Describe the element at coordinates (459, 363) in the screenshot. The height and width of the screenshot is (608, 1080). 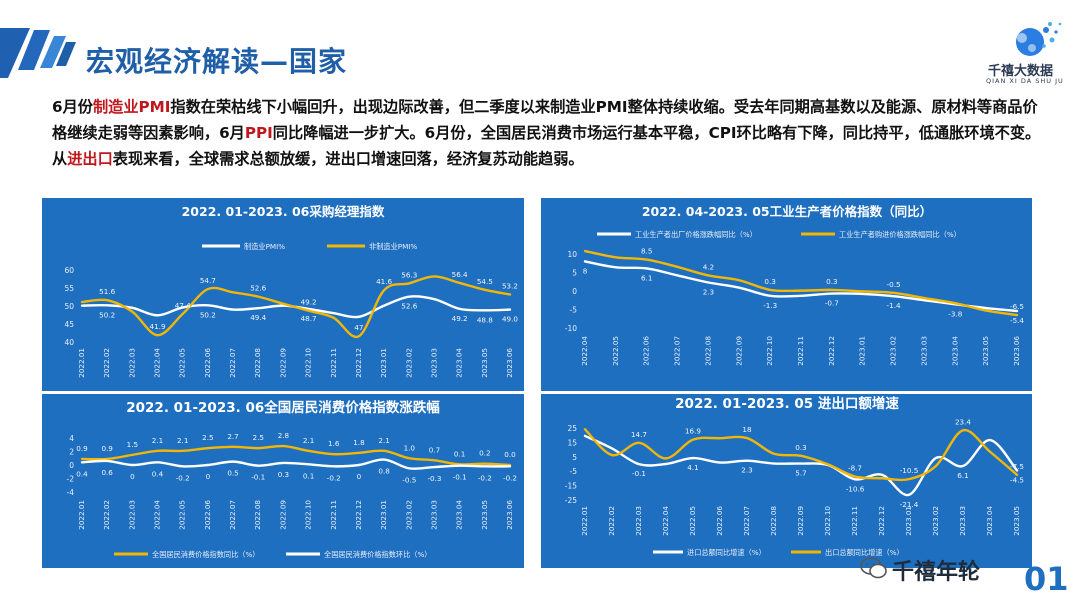
I see `x-tick-label: 2023.04` at that location.